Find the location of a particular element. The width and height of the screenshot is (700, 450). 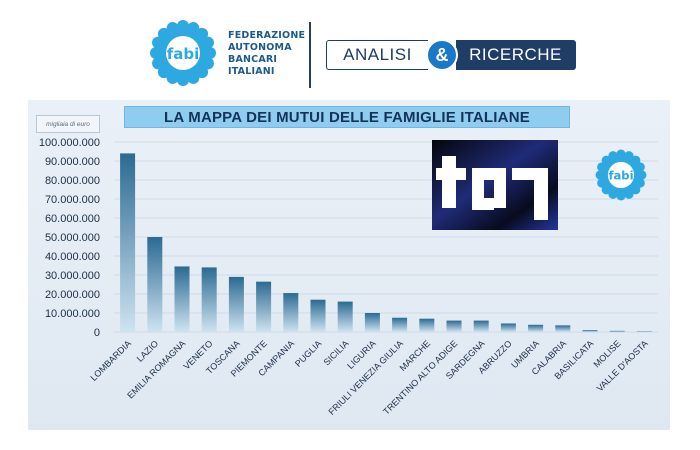

y-tick-label: 0 is located at coordinates (97, 333).